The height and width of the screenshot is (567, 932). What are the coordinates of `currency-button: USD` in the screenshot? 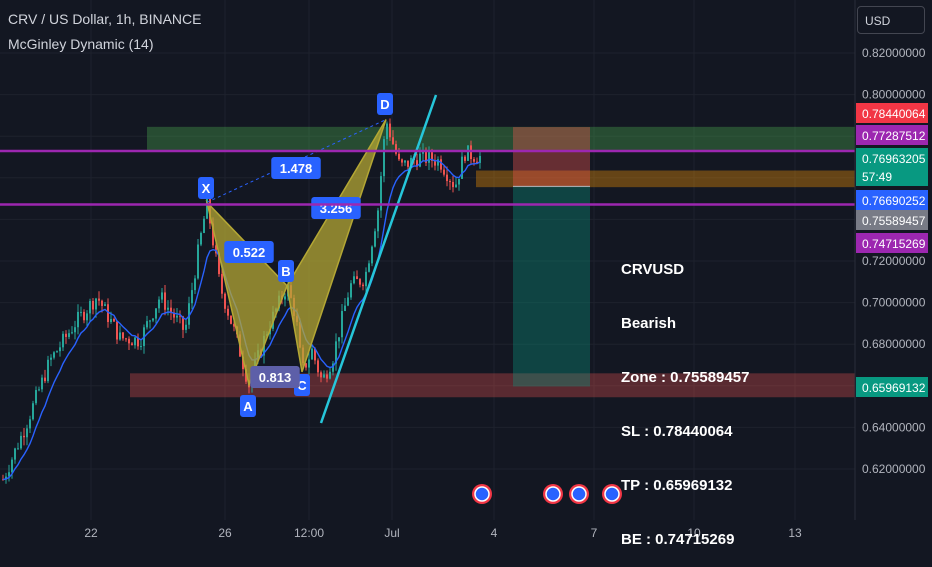 It's located at (891, 20).